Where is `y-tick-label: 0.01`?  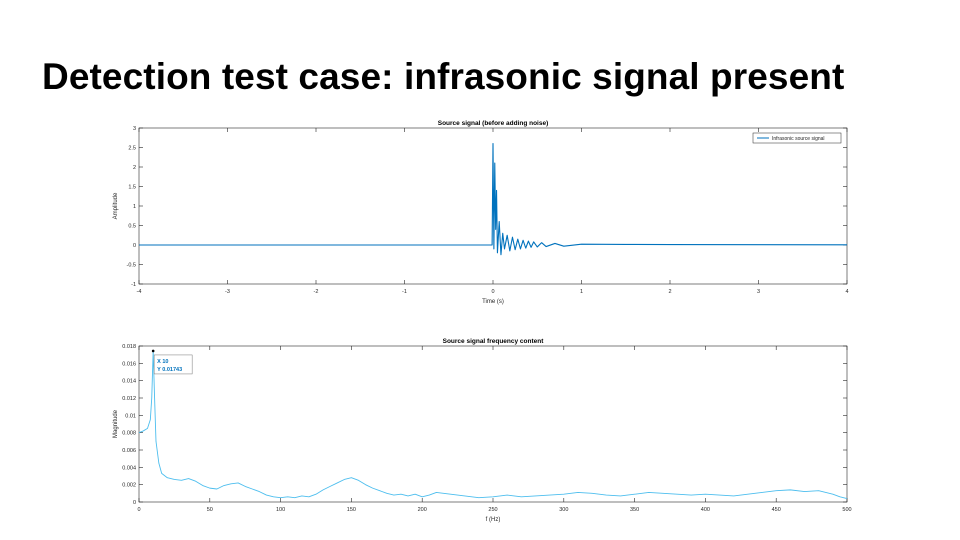 y-tick-label: 0.01 is located at coordinates (130, 416).